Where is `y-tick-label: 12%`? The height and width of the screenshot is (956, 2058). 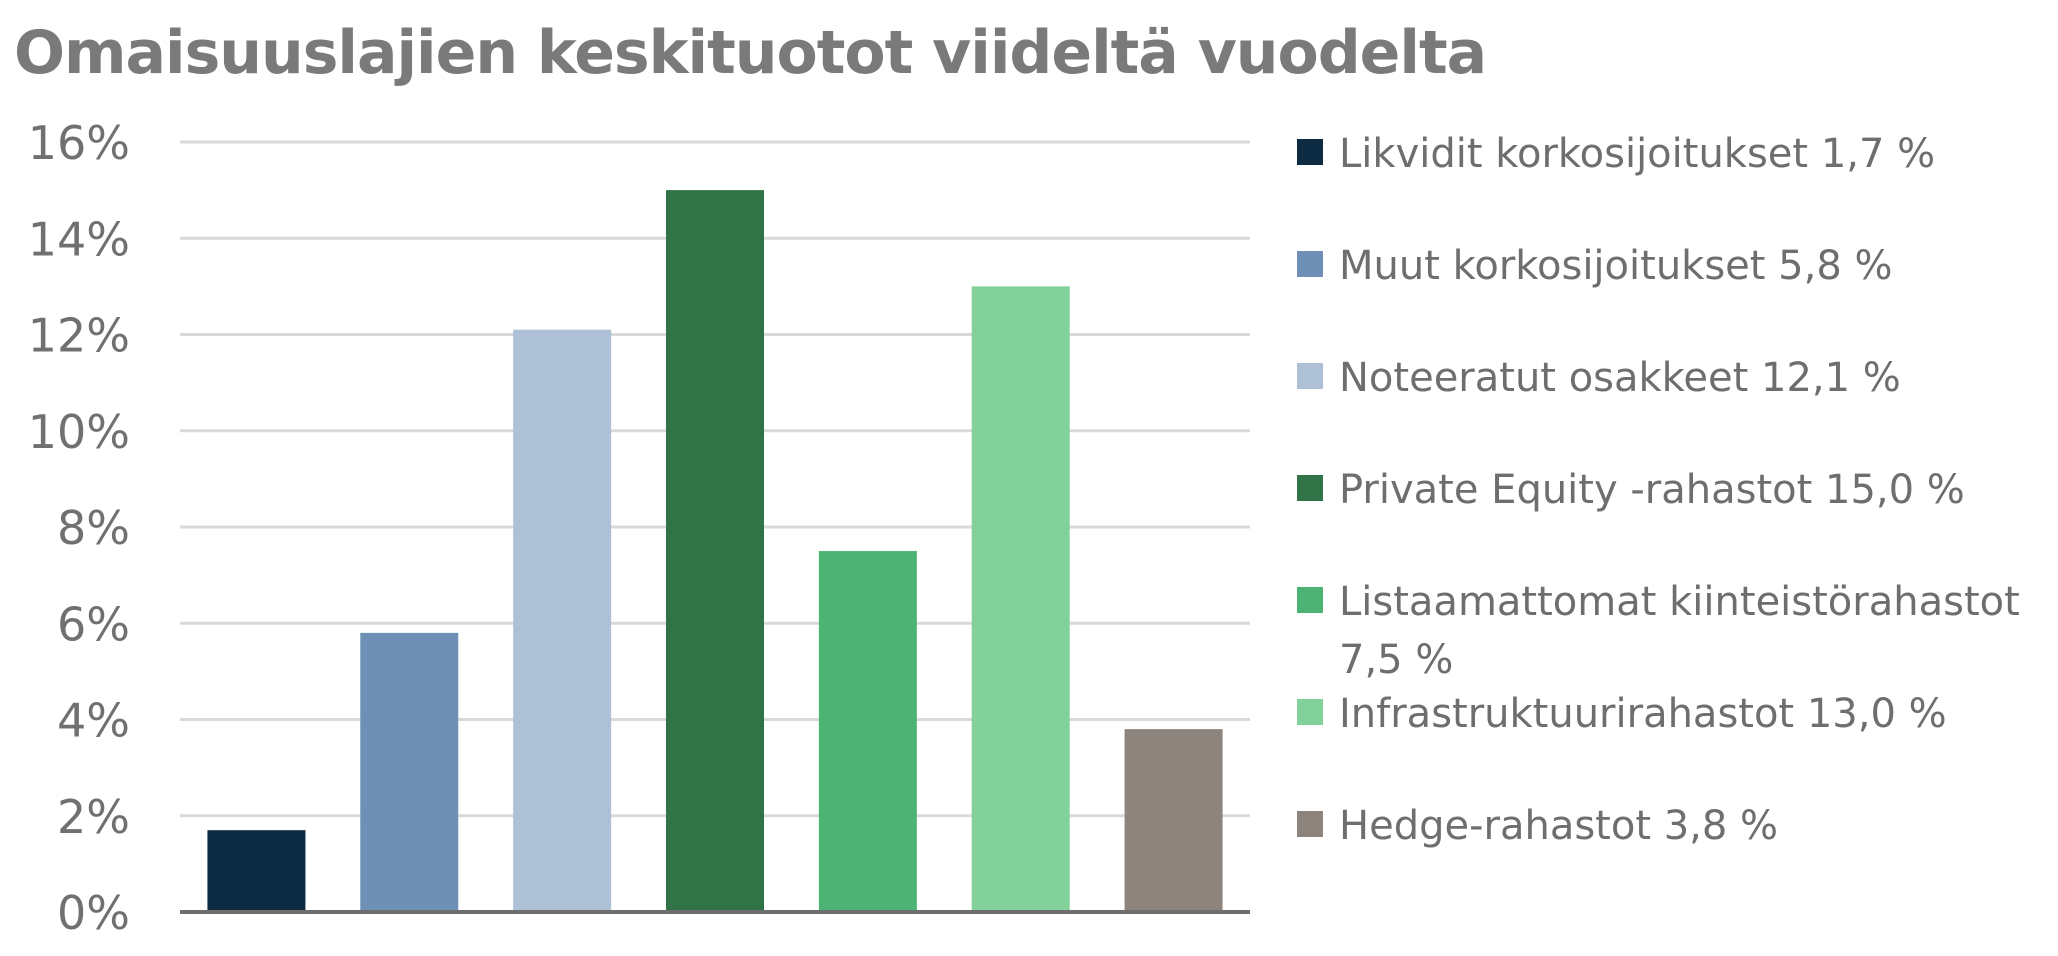
y-tick-label: 12% is located at coordinates (79, 336).